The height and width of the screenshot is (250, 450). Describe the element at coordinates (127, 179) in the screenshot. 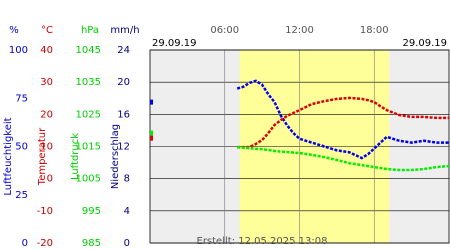

I see `y-tick-label: 8` at that location.